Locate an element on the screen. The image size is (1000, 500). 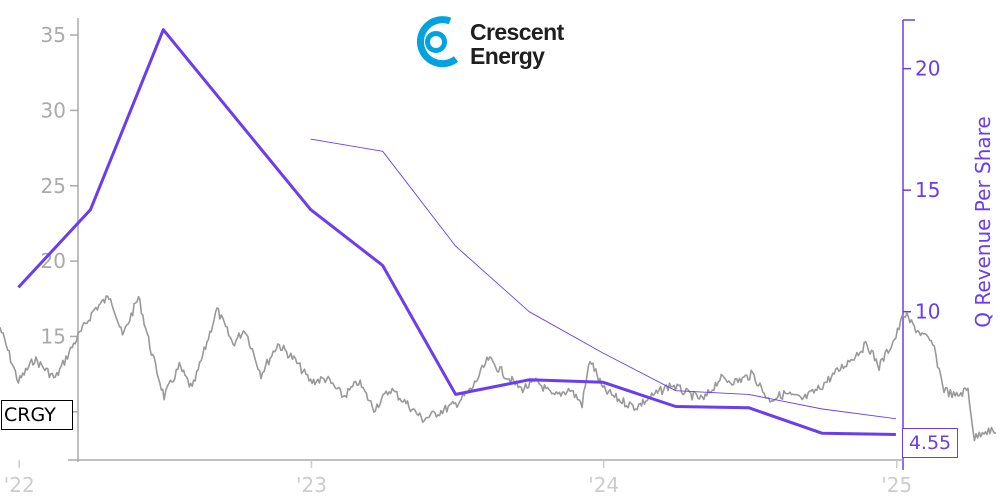
left-axis-tick-label: 30 is located at coordinates (53, 110).